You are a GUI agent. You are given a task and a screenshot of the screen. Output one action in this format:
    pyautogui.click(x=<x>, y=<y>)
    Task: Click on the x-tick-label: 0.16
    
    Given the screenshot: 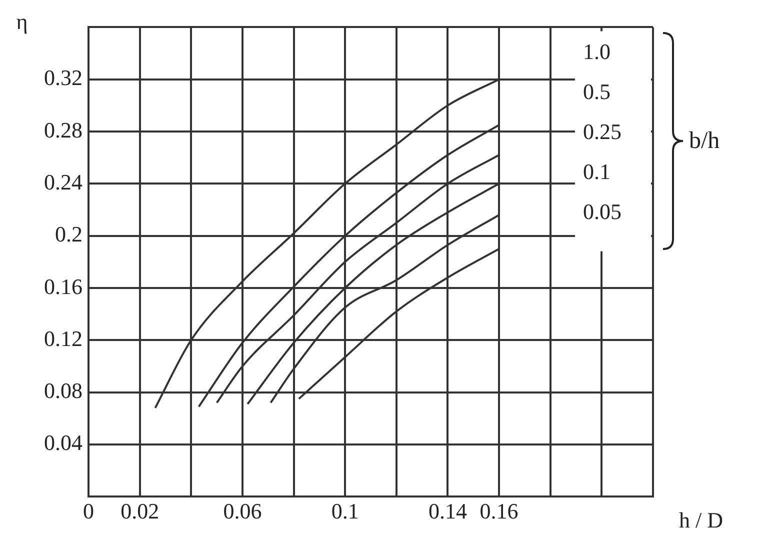 What is the action you would take?
    pyautogui.click(x=499, y=511)
    